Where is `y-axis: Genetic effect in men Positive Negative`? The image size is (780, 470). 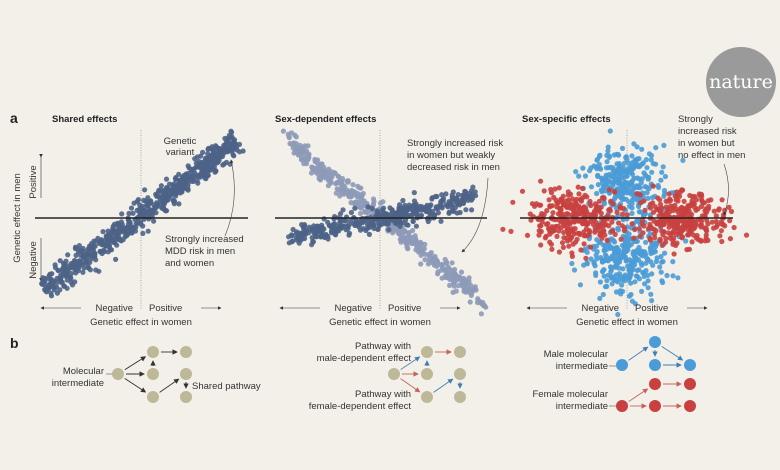
y-axis: Genetic effect in men Positive Negative is located at coordinates (27, 218).